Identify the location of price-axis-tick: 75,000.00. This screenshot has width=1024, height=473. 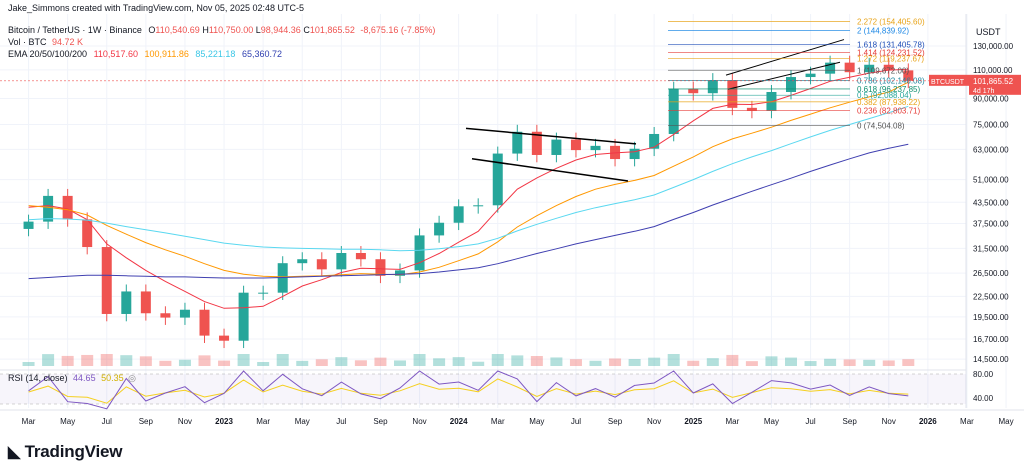
(991, 125).